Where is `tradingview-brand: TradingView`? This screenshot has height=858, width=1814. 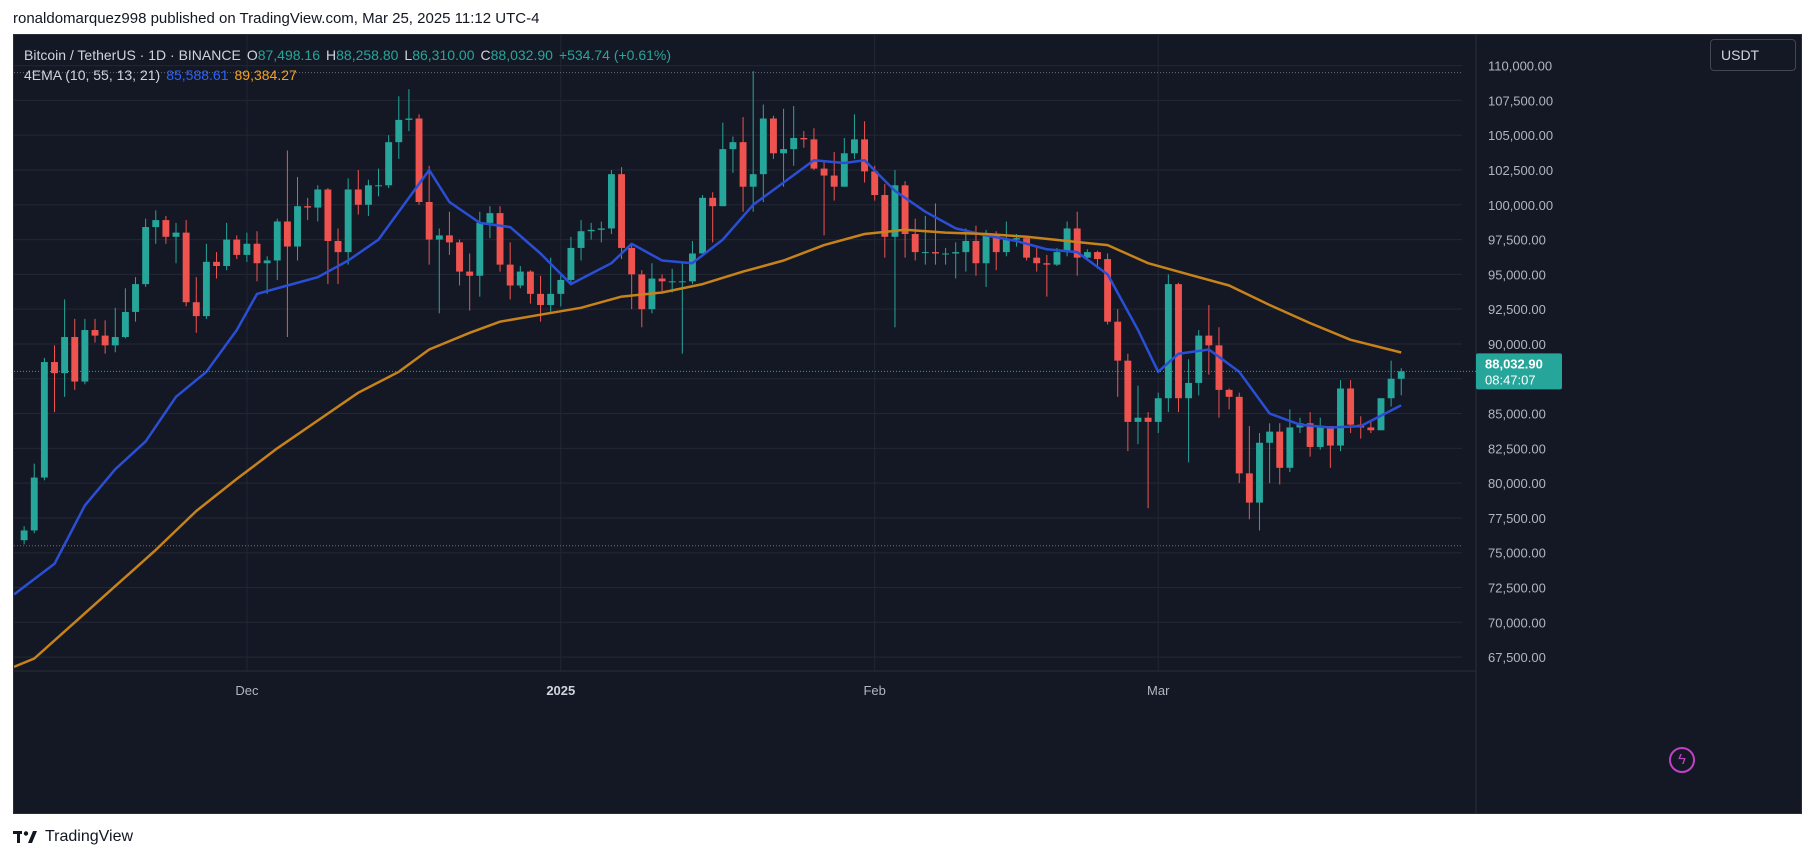
tradingview-brand: TradingView is located at coordinates (89, 836).